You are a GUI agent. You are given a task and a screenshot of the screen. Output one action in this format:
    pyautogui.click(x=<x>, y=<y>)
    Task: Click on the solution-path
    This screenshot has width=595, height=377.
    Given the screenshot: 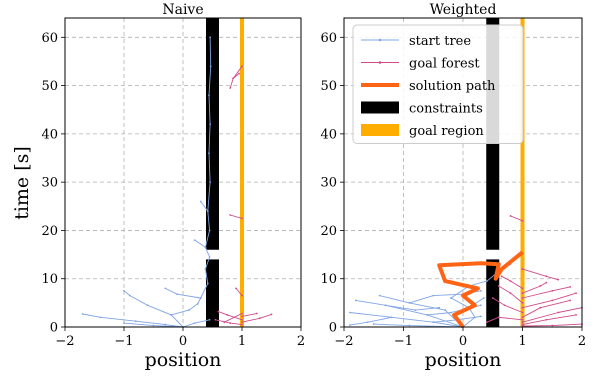 What is the action you would take?
    pyautogui.click(x=480, y=289)
    